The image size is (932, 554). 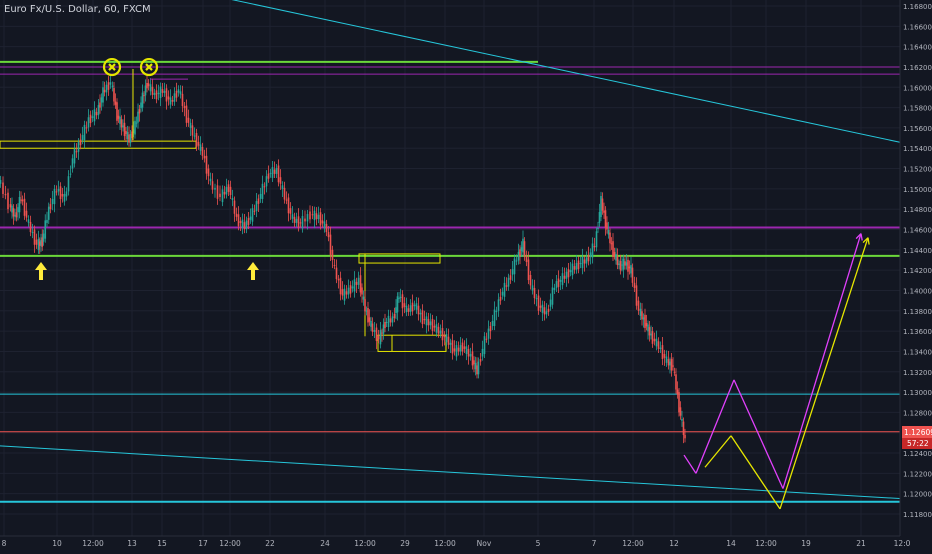 What do you see at coordinates (917, 332) in the screenshot?
I see `y-tick-label: 1.13600` at bounding box center [917, 332].